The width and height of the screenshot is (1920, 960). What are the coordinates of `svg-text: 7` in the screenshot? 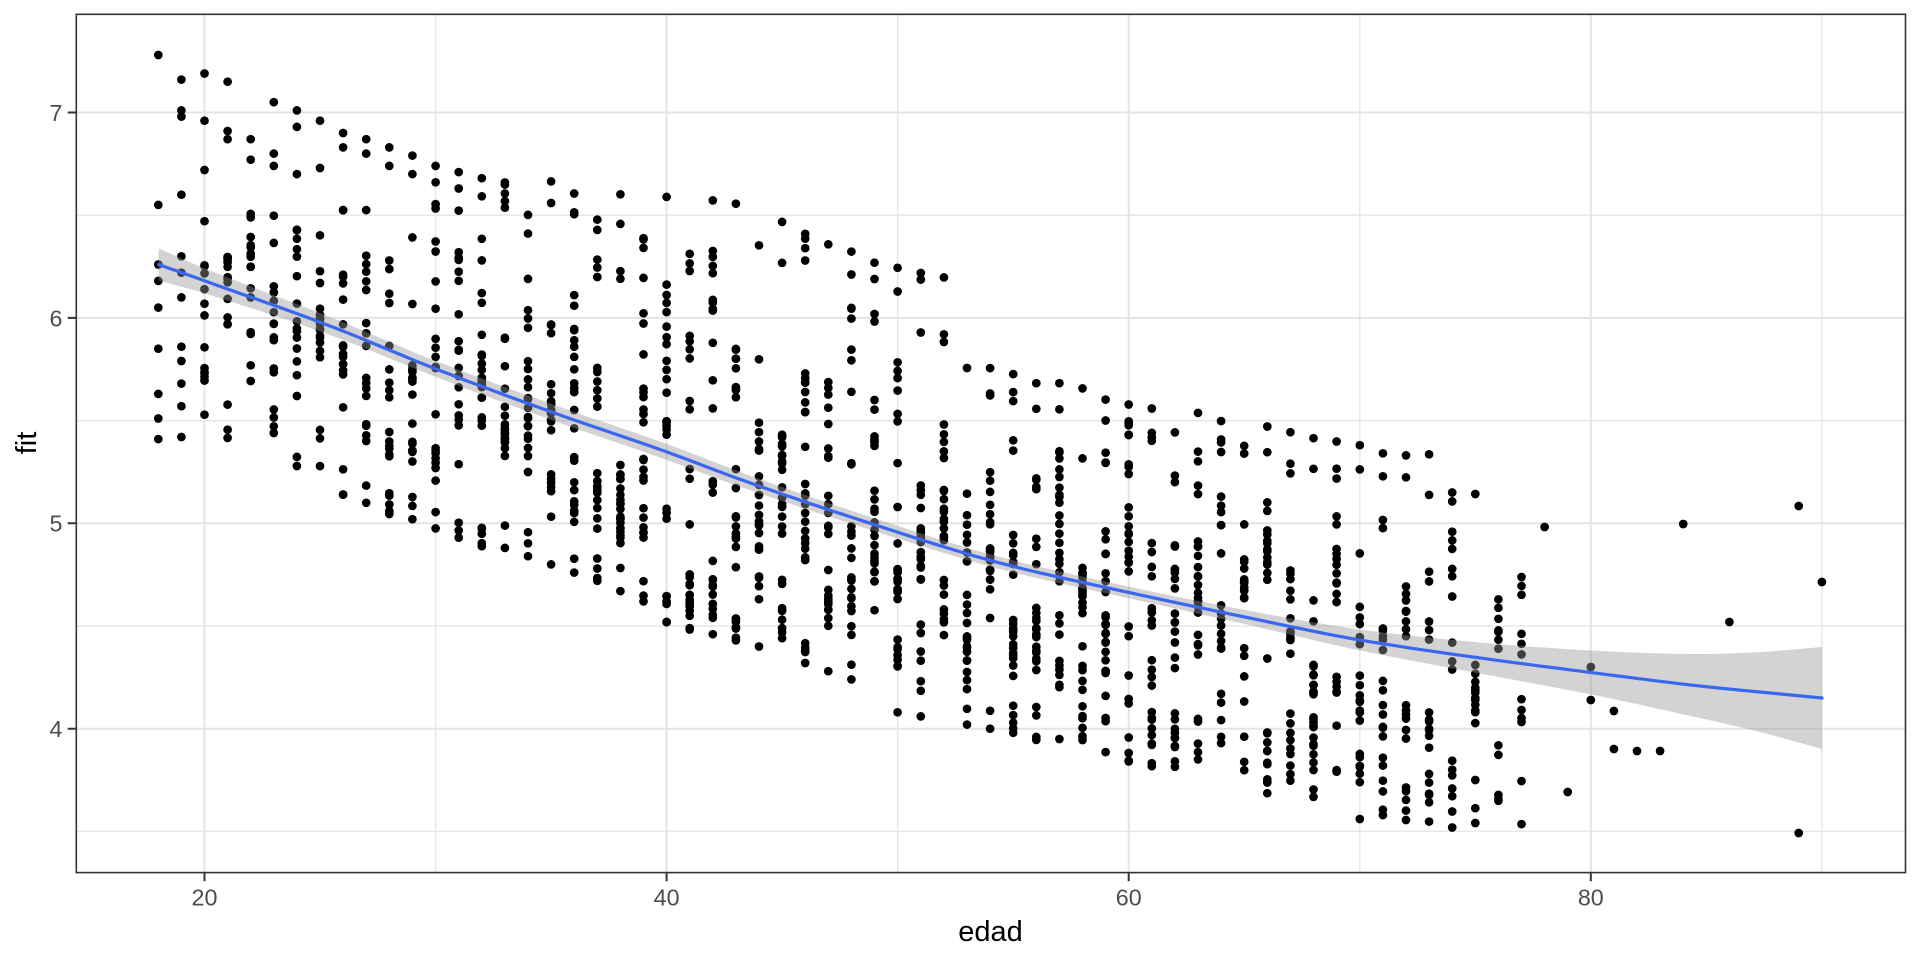 It's located at (56, 113).